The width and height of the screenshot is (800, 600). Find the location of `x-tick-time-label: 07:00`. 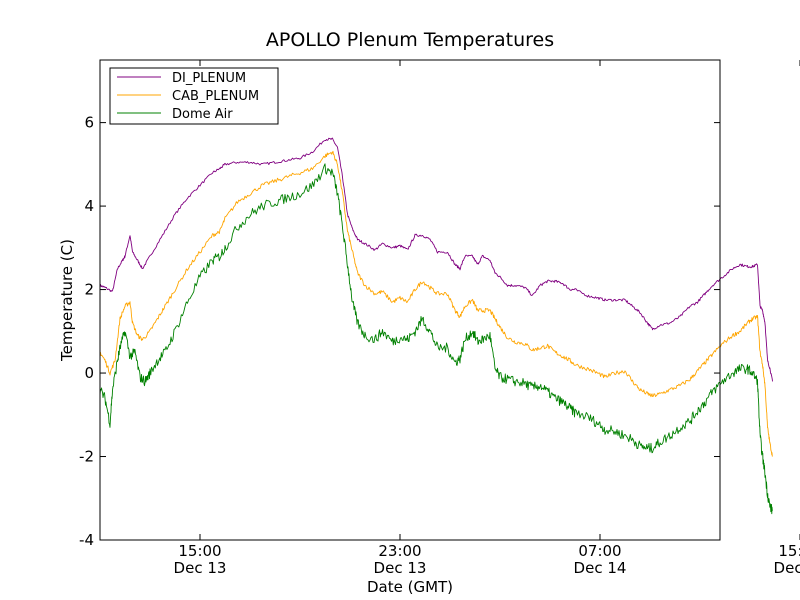

x-tick-time-label: 07:00 is located at coordinates (599, 551).